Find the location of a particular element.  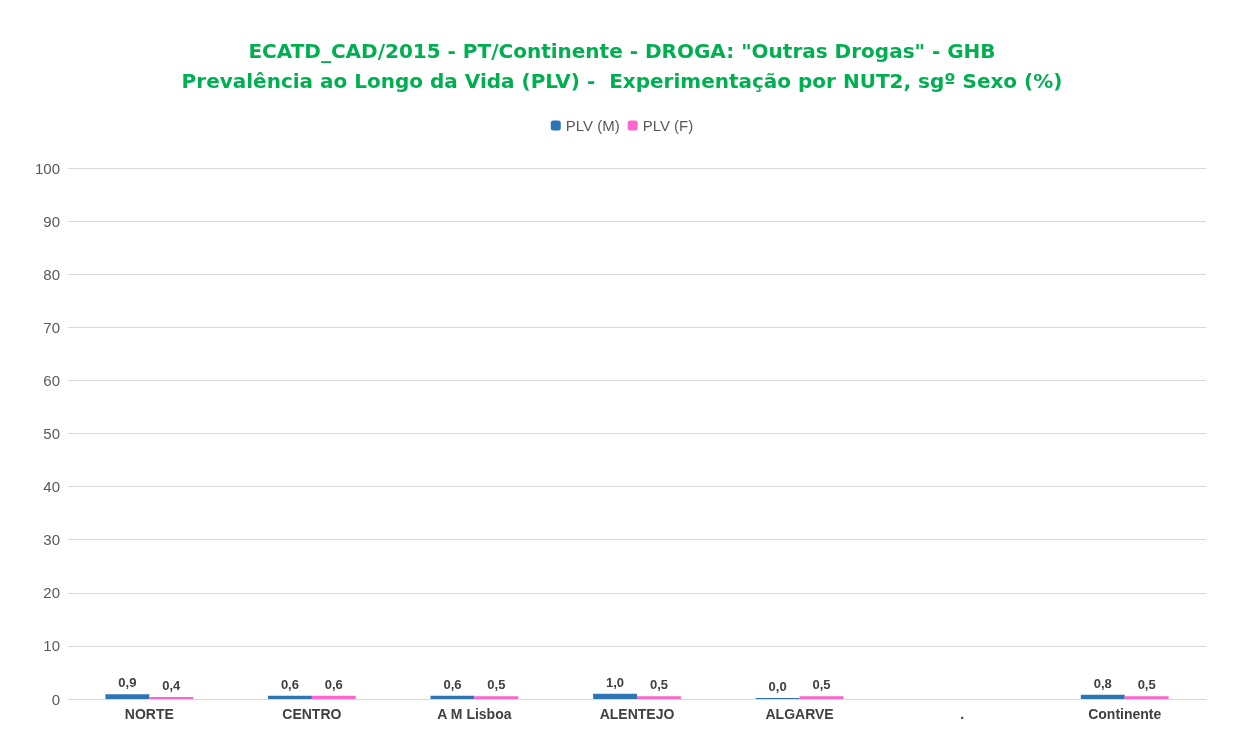

y-tick-label: 90 is located at coordinates (51, 221).